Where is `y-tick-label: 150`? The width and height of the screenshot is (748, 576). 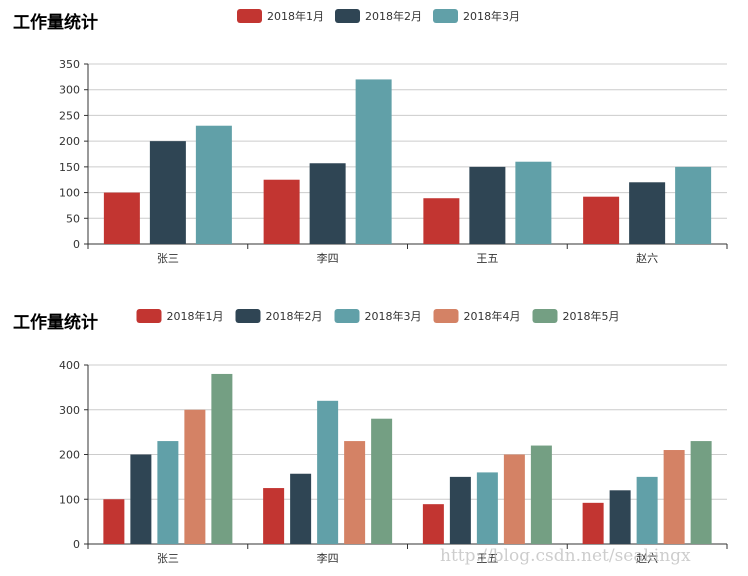
y-tick-label: 150 is located at coordinates (69, 167).